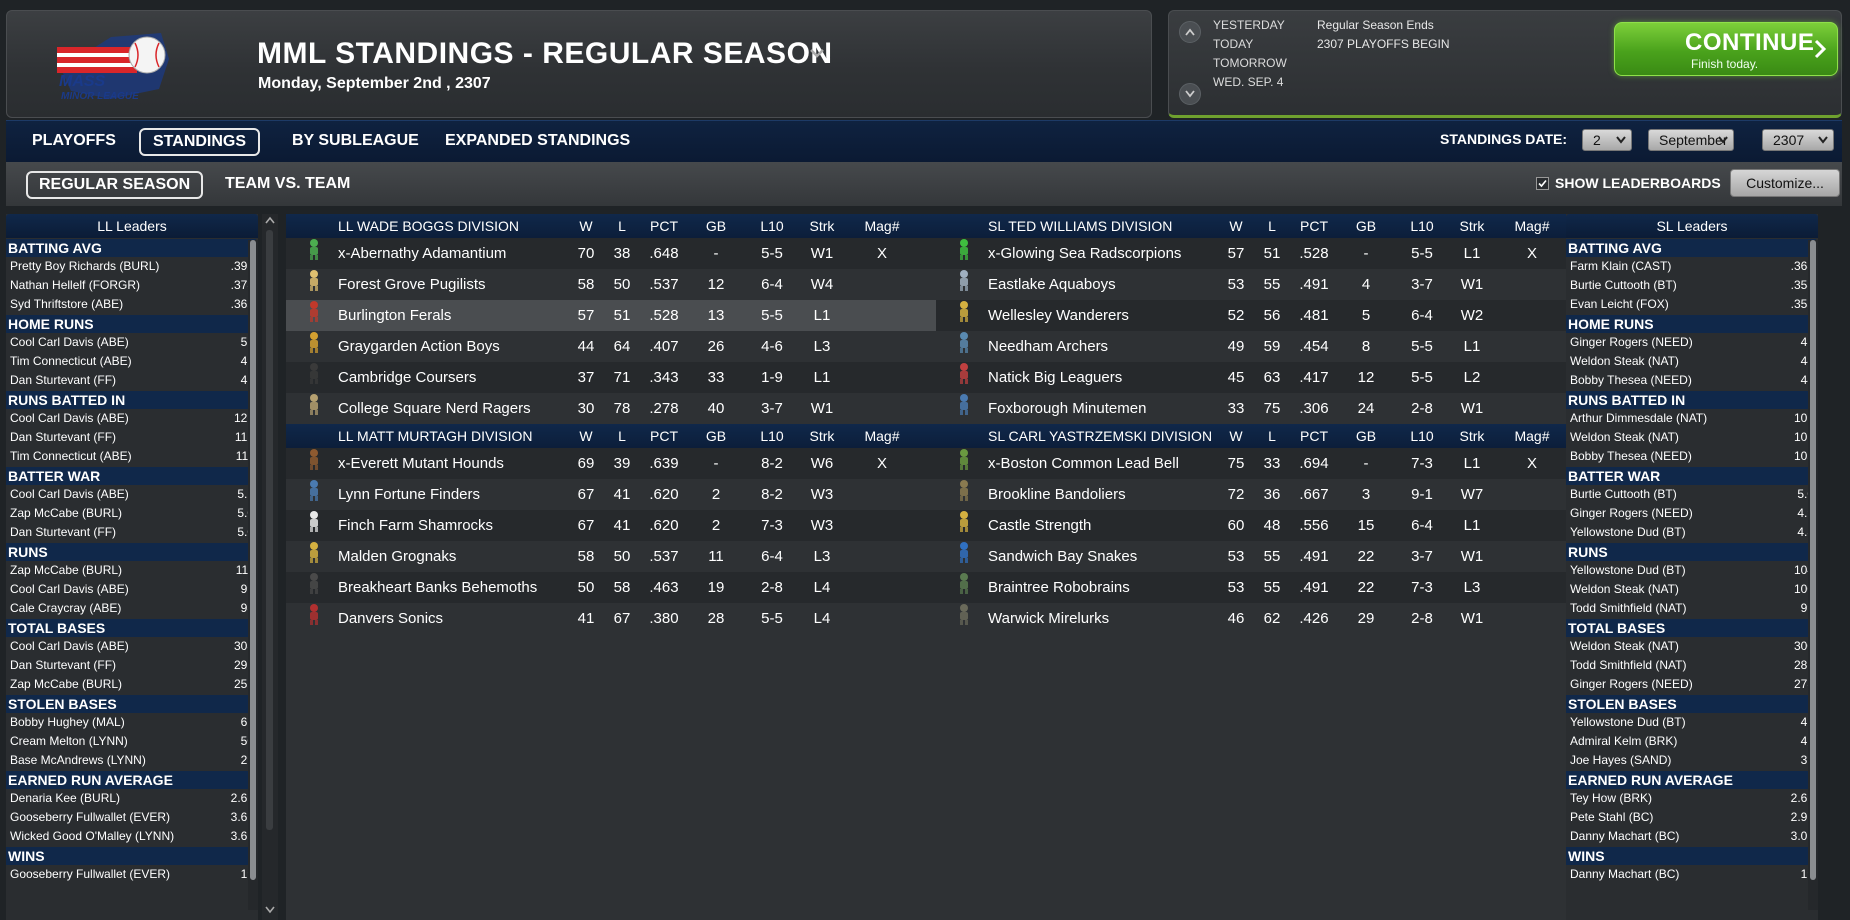 The image size is (1850, 920). I want to click on calendar-day: TOMORROW, so click(1250, 63).